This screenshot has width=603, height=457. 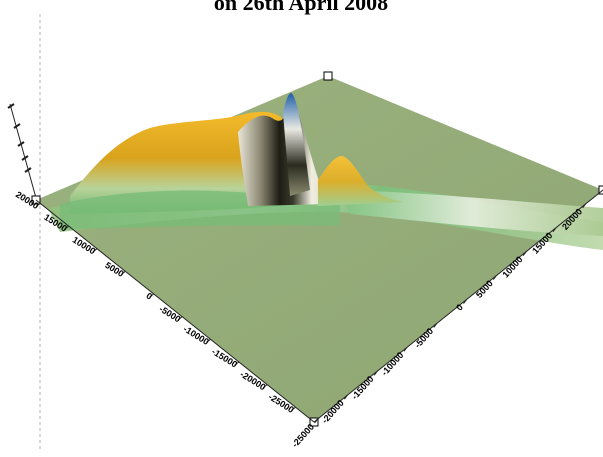 I want to click on right-axis-tick-label: 0, so click(x=459, y=307).